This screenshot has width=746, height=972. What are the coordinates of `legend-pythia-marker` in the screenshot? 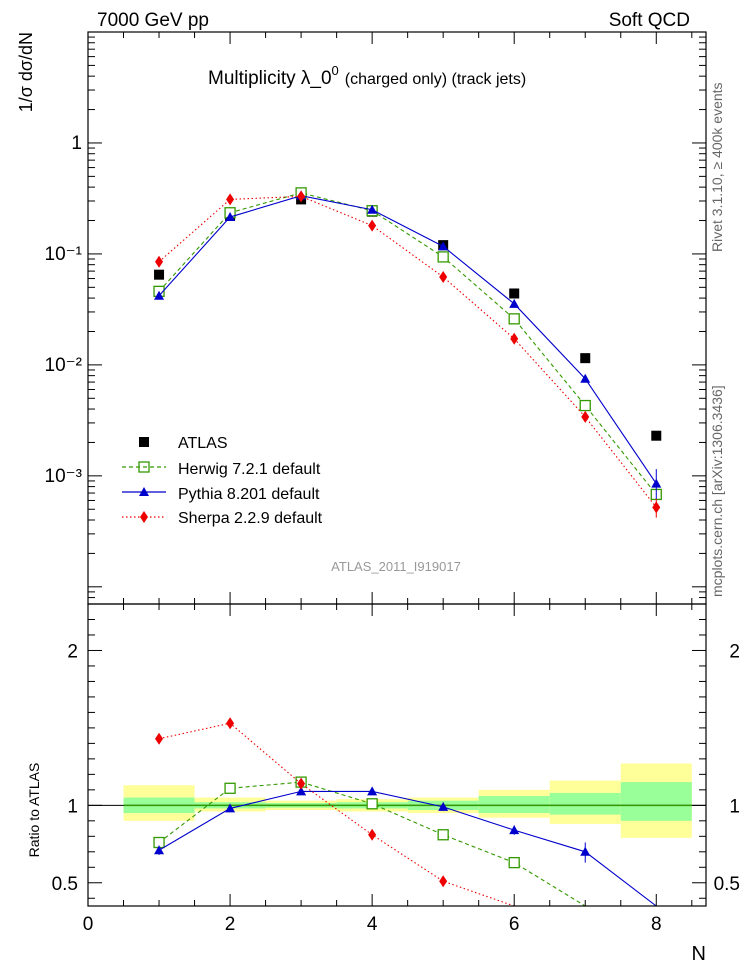 It's located at (144, 491).